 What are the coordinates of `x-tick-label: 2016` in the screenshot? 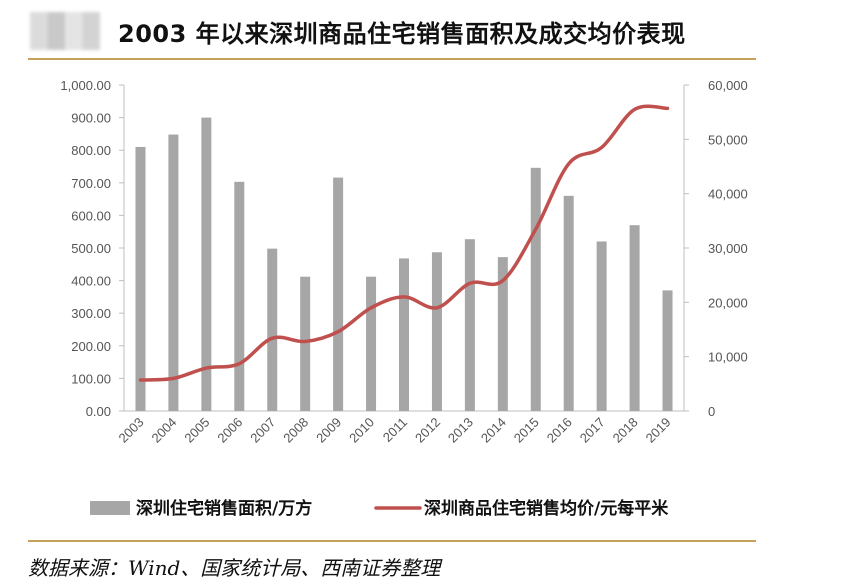 It's located at (559, 430).